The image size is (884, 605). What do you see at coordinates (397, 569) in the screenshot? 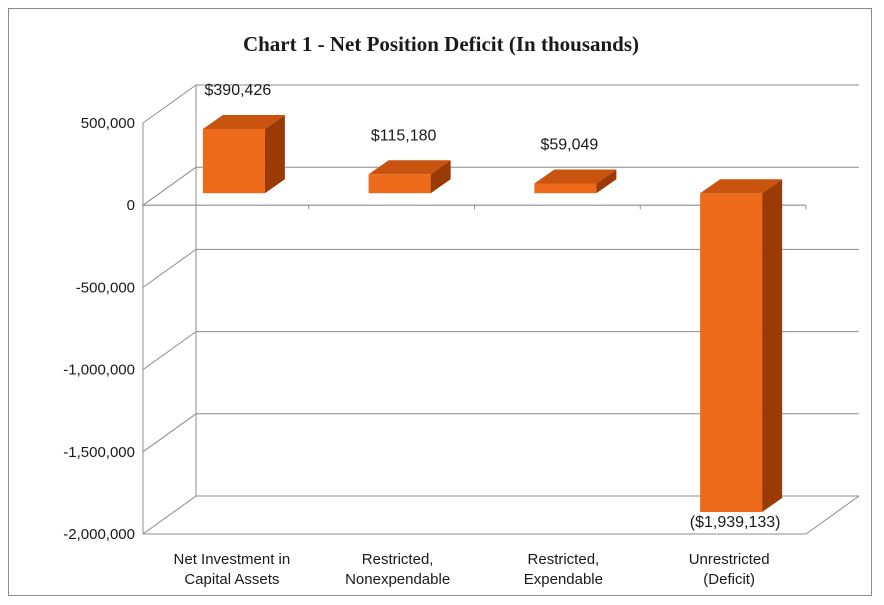
I see `x-category-label: Restricted, Nonexpendable` at bounding box center [397, 569].